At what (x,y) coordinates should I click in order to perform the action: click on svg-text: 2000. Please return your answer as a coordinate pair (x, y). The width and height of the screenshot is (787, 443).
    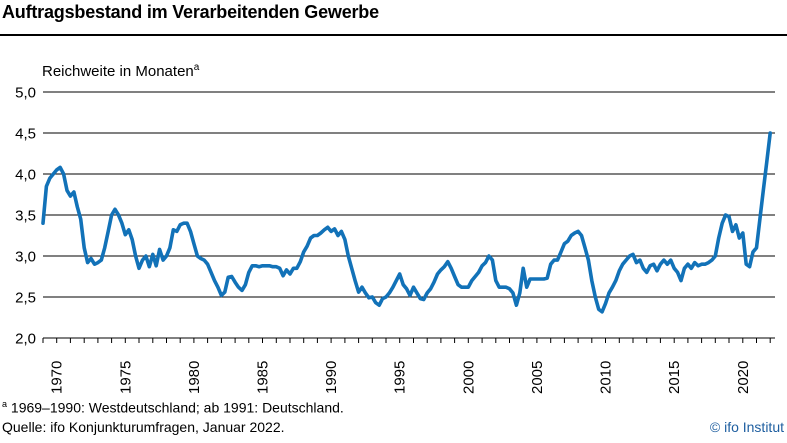
    Looking at the image, I should click on (468, 377).